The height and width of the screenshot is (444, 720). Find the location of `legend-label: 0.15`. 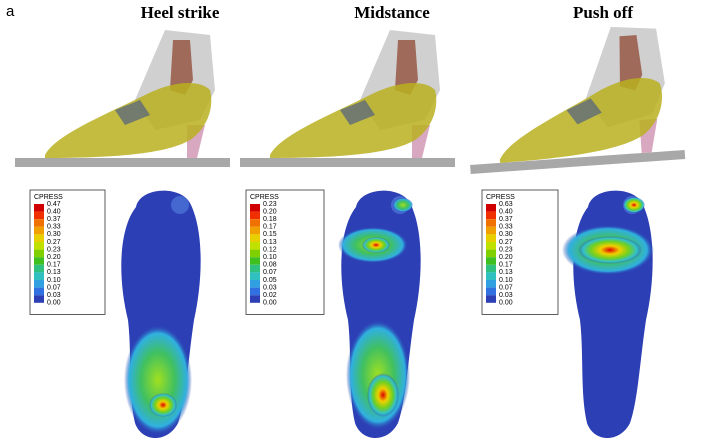

legend-label: 0.15 is located at coordinates (270, 234).